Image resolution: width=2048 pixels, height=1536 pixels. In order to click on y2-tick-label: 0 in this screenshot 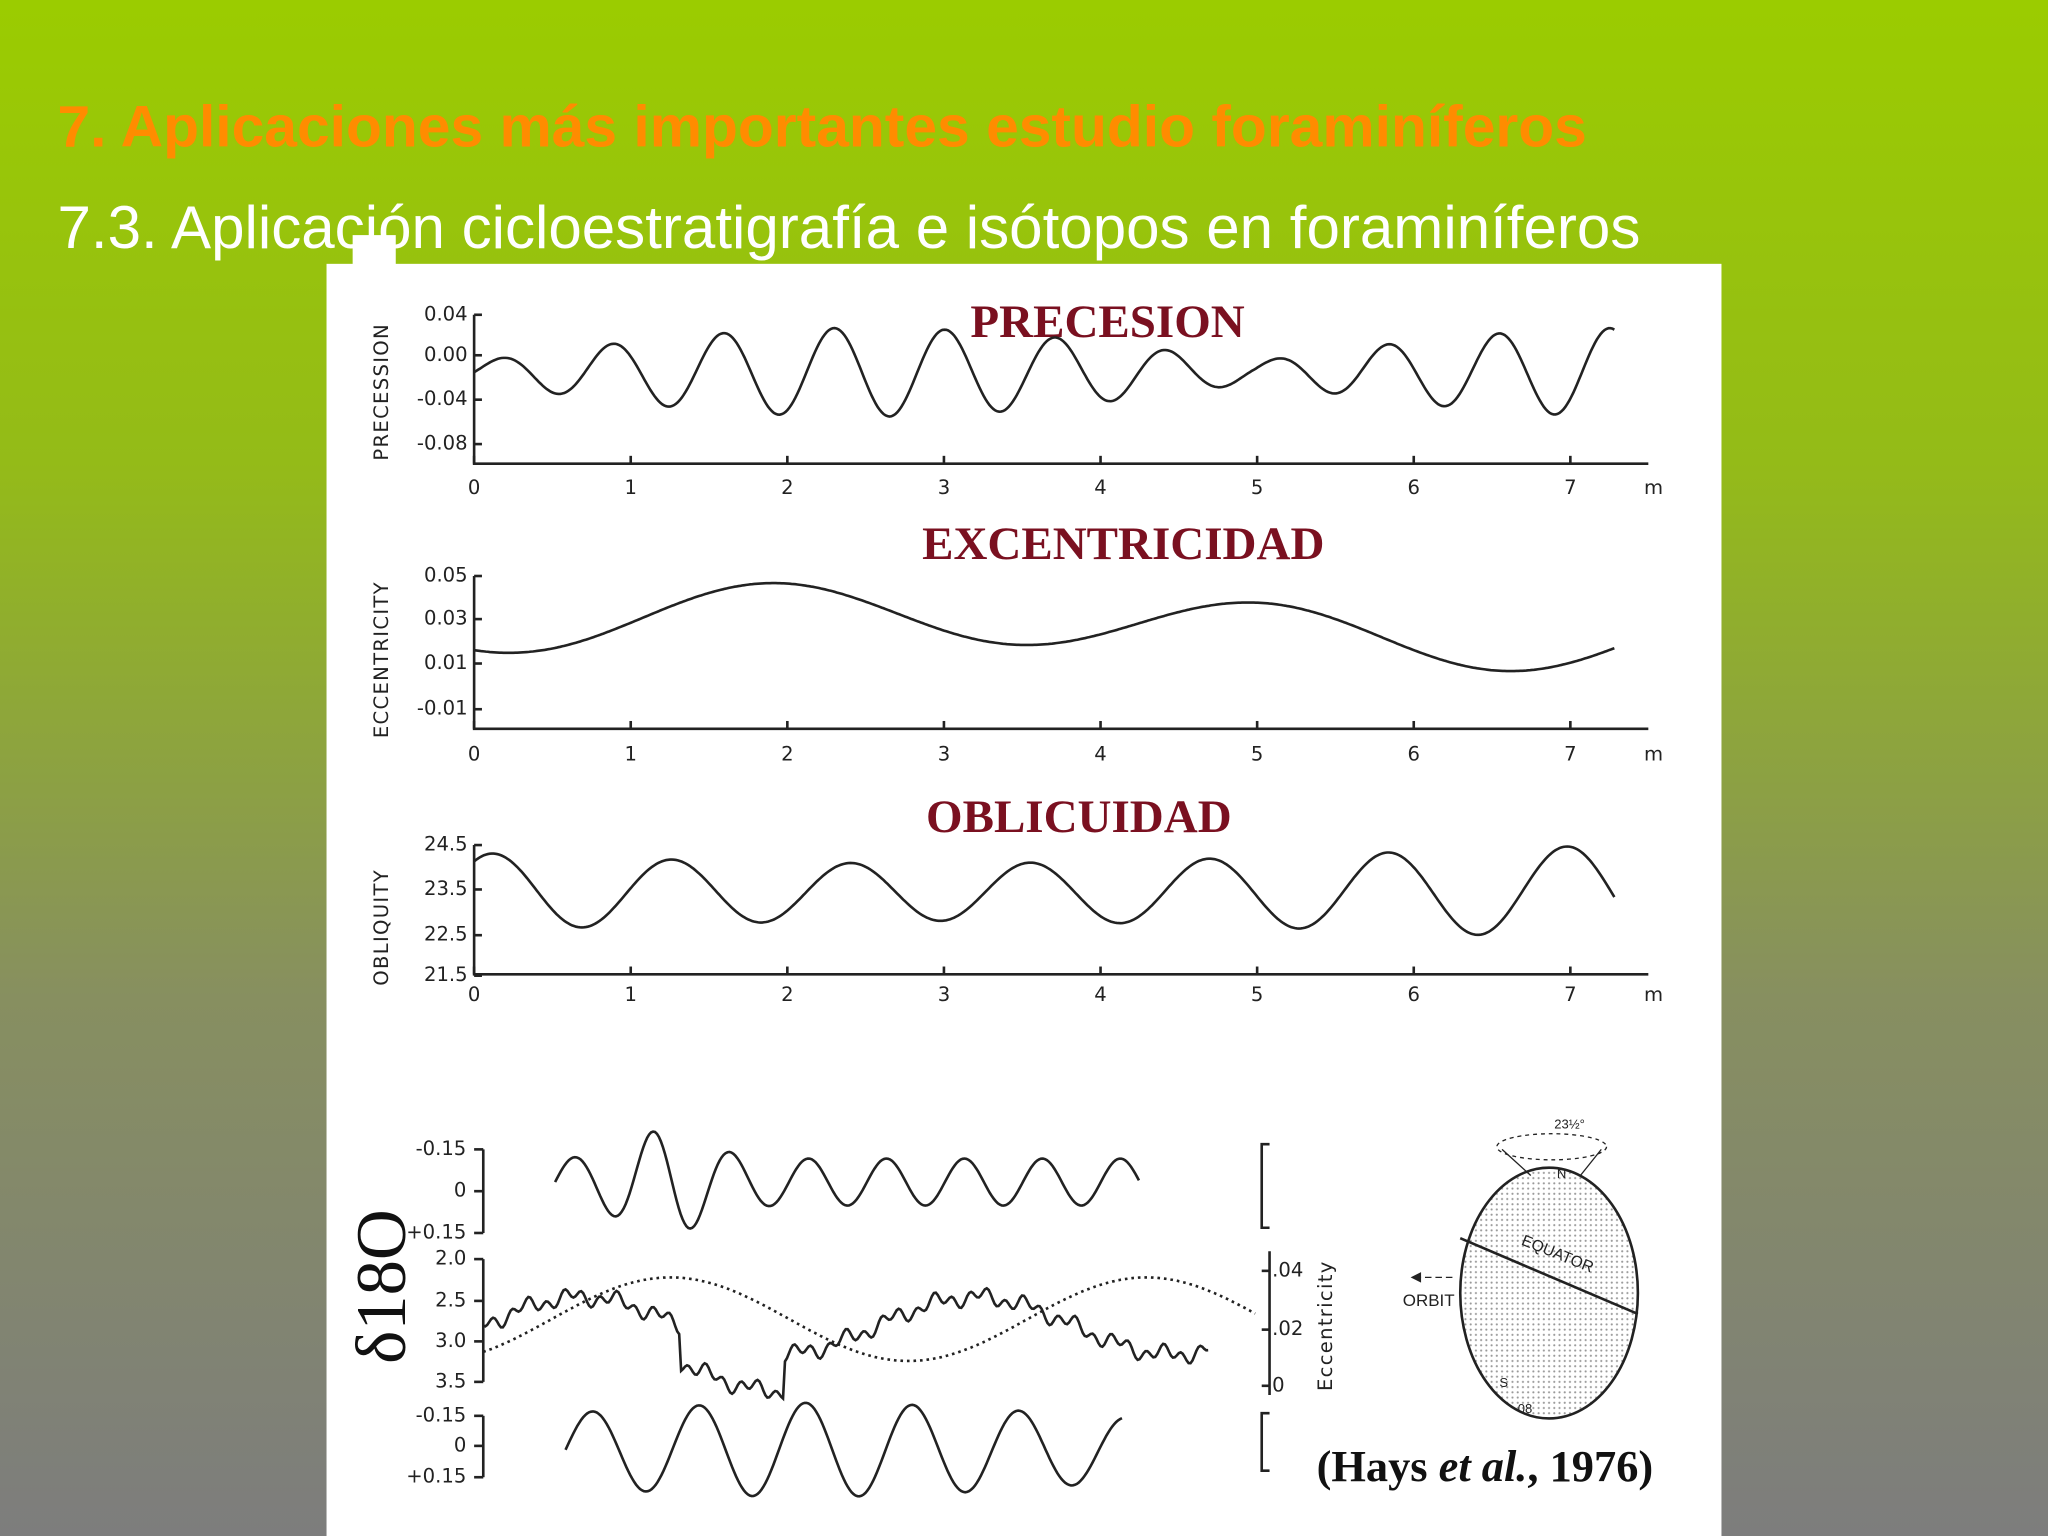, I will do `click(1278, 1384)`.